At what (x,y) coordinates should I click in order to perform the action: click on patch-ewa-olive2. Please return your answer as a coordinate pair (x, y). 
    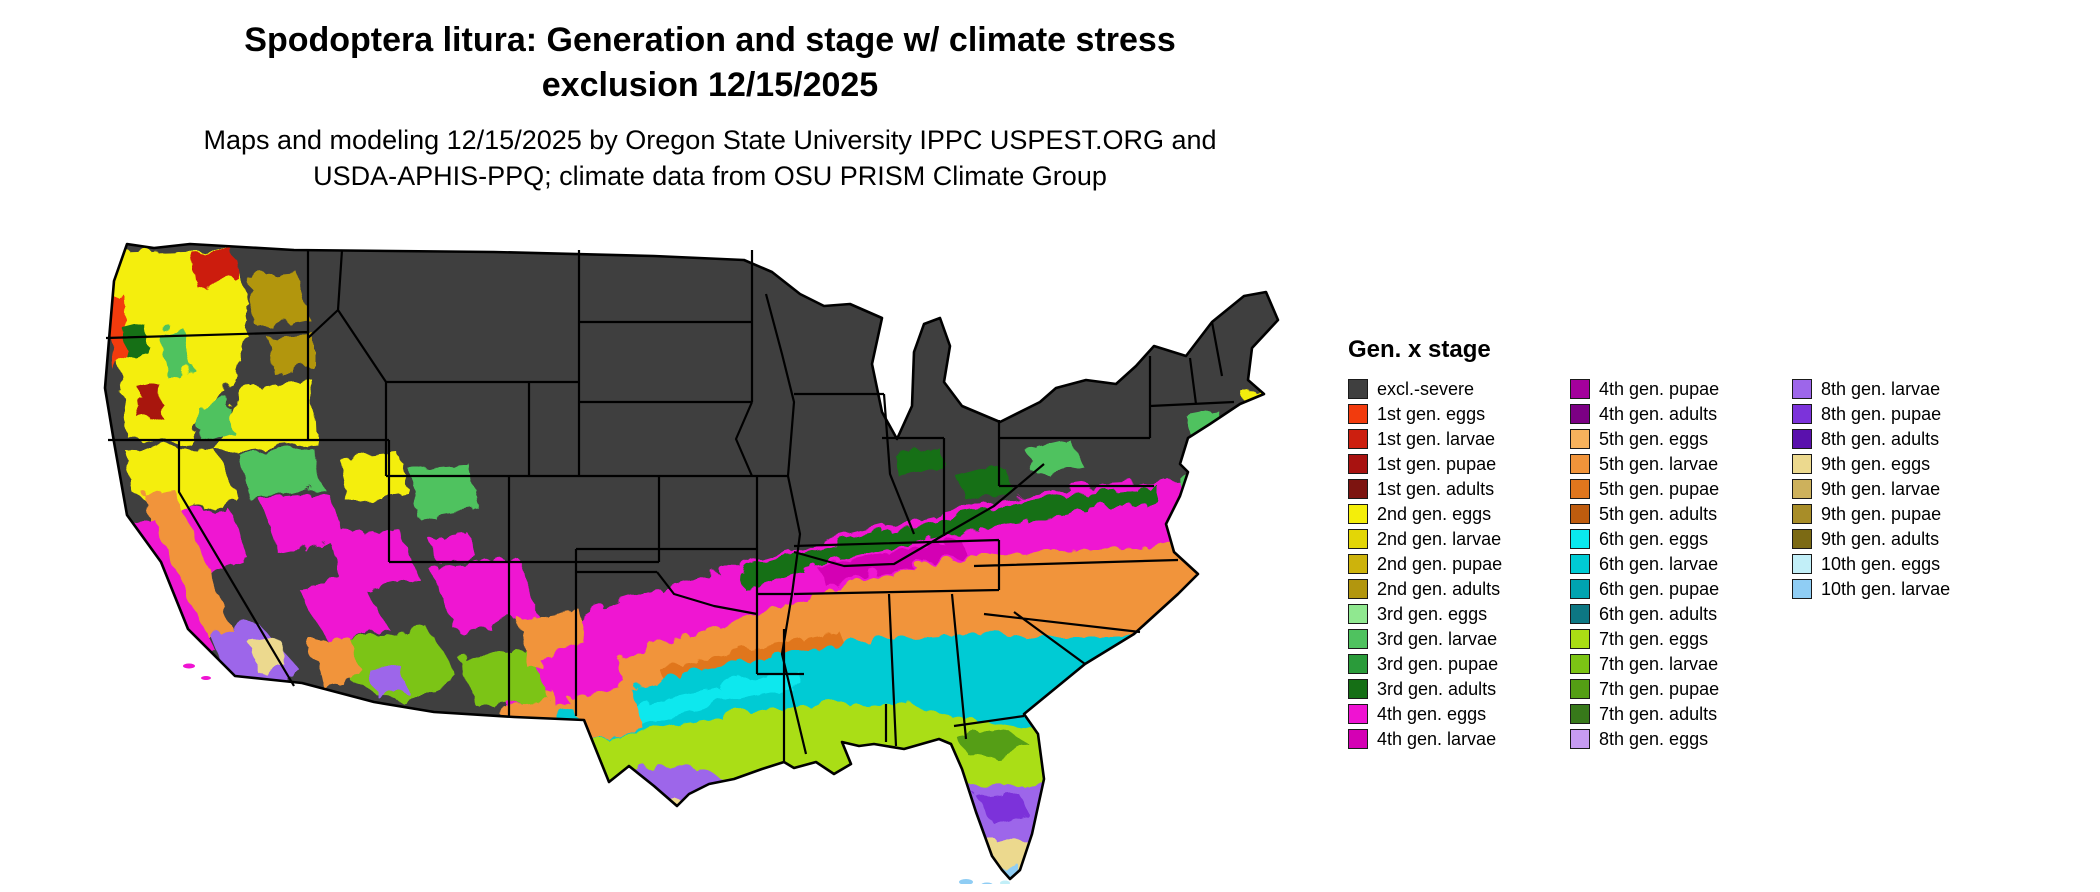
    Looking at the image, I should click on (286, 349).